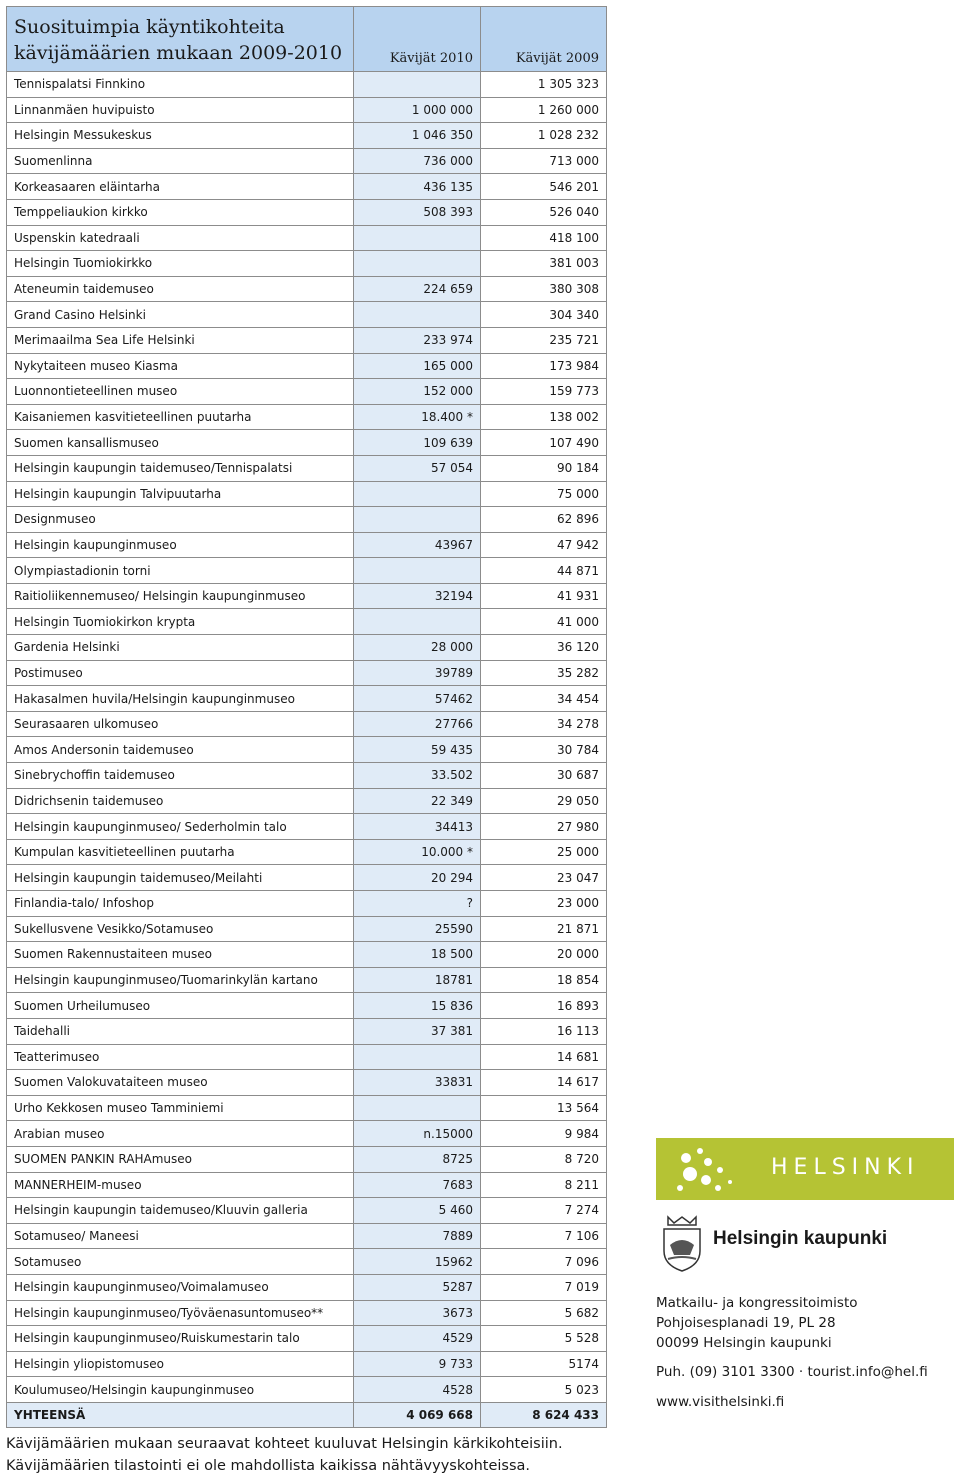 The image size is (960, 1477). Describe the element at coordinates (180, 622) in the screenshot. I see `place-name: Helsingin Tuomiokirkon krypta` at that location.